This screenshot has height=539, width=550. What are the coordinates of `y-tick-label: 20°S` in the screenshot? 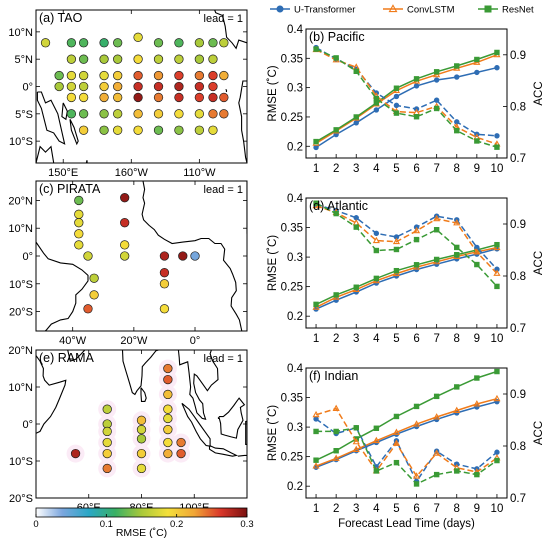 It's located at (21, 499).